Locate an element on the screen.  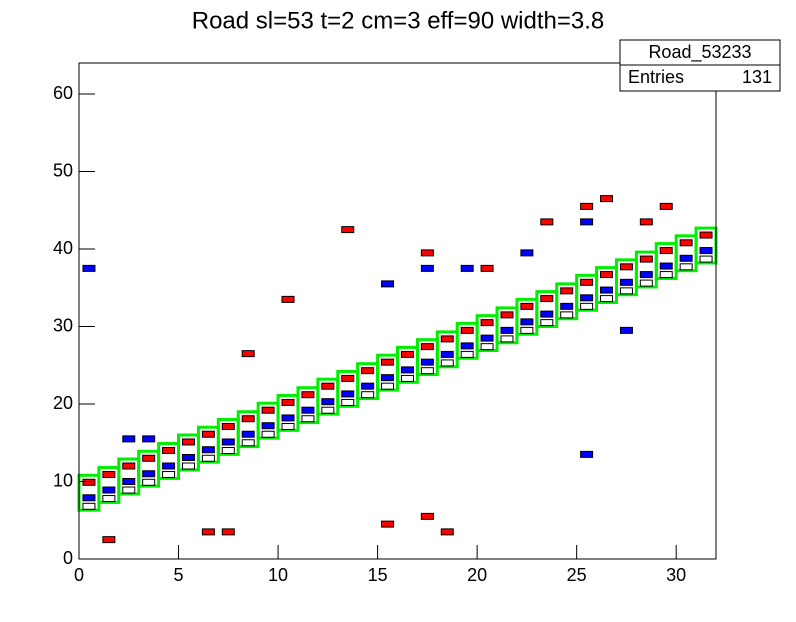
y-tick-label: 30 is located at coordinates (63, 325).